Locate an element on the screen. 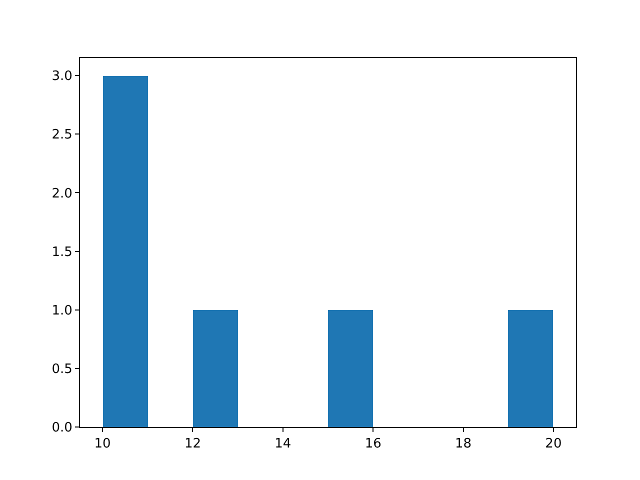 The height and width of the screenshot is (480, 640). y-tick-label: 1.0 is located at coordinates (62, 310).